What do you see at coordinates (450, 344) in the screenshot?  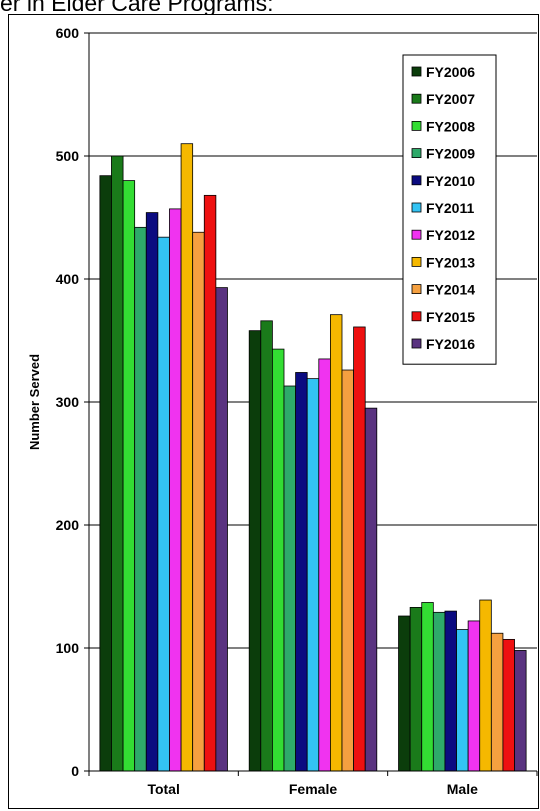 I see `legend-label: FY2016` at bounding box center [450, 344].